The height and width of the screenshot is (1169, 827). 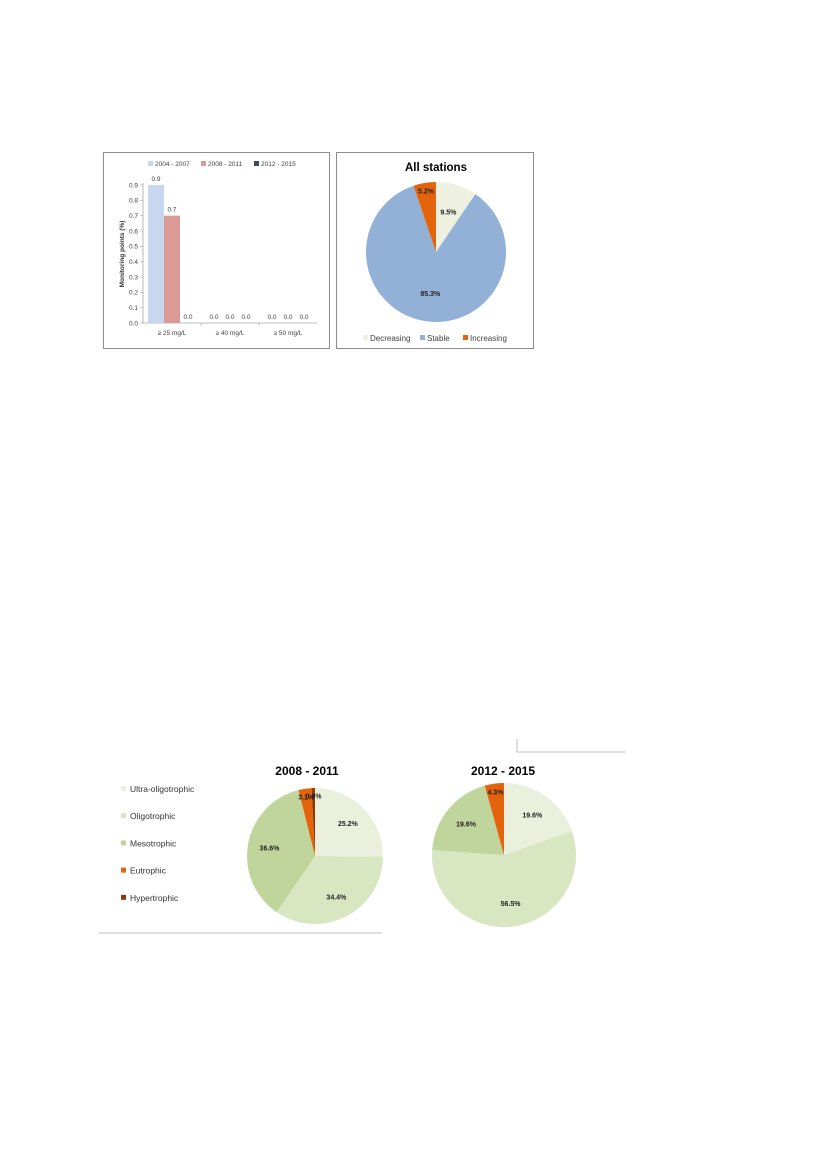 I want to click on pie-data-label: 9.5%, so click(x=448, y=212).